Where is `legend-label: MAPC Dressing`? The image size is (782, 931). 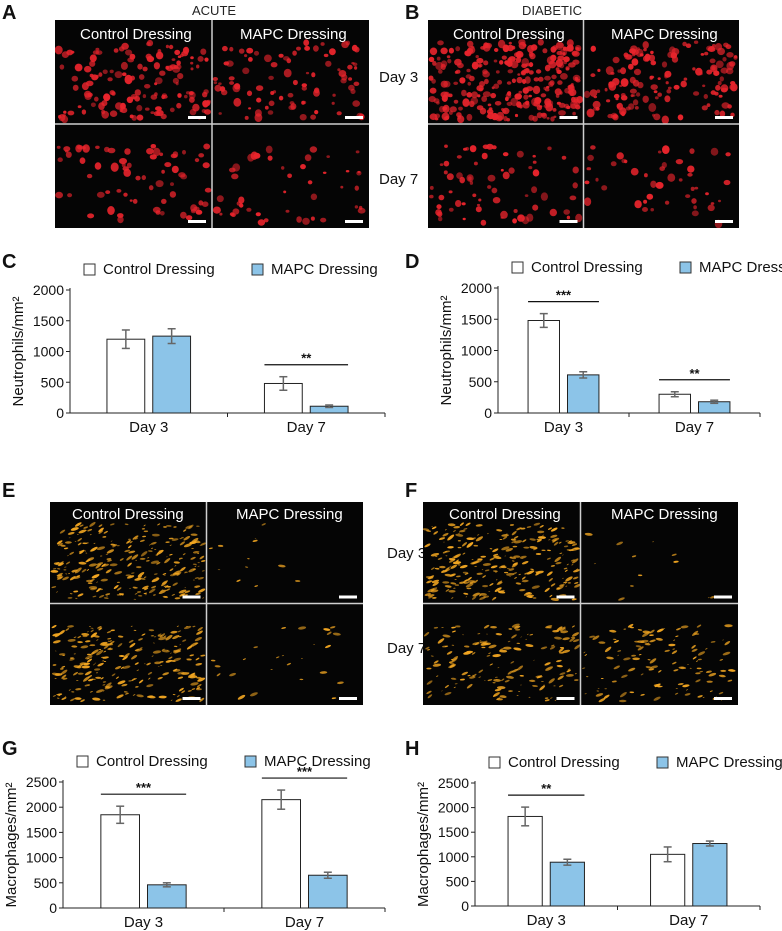 legend-label: MAPC Dressing is located at coordinates (317, 761).